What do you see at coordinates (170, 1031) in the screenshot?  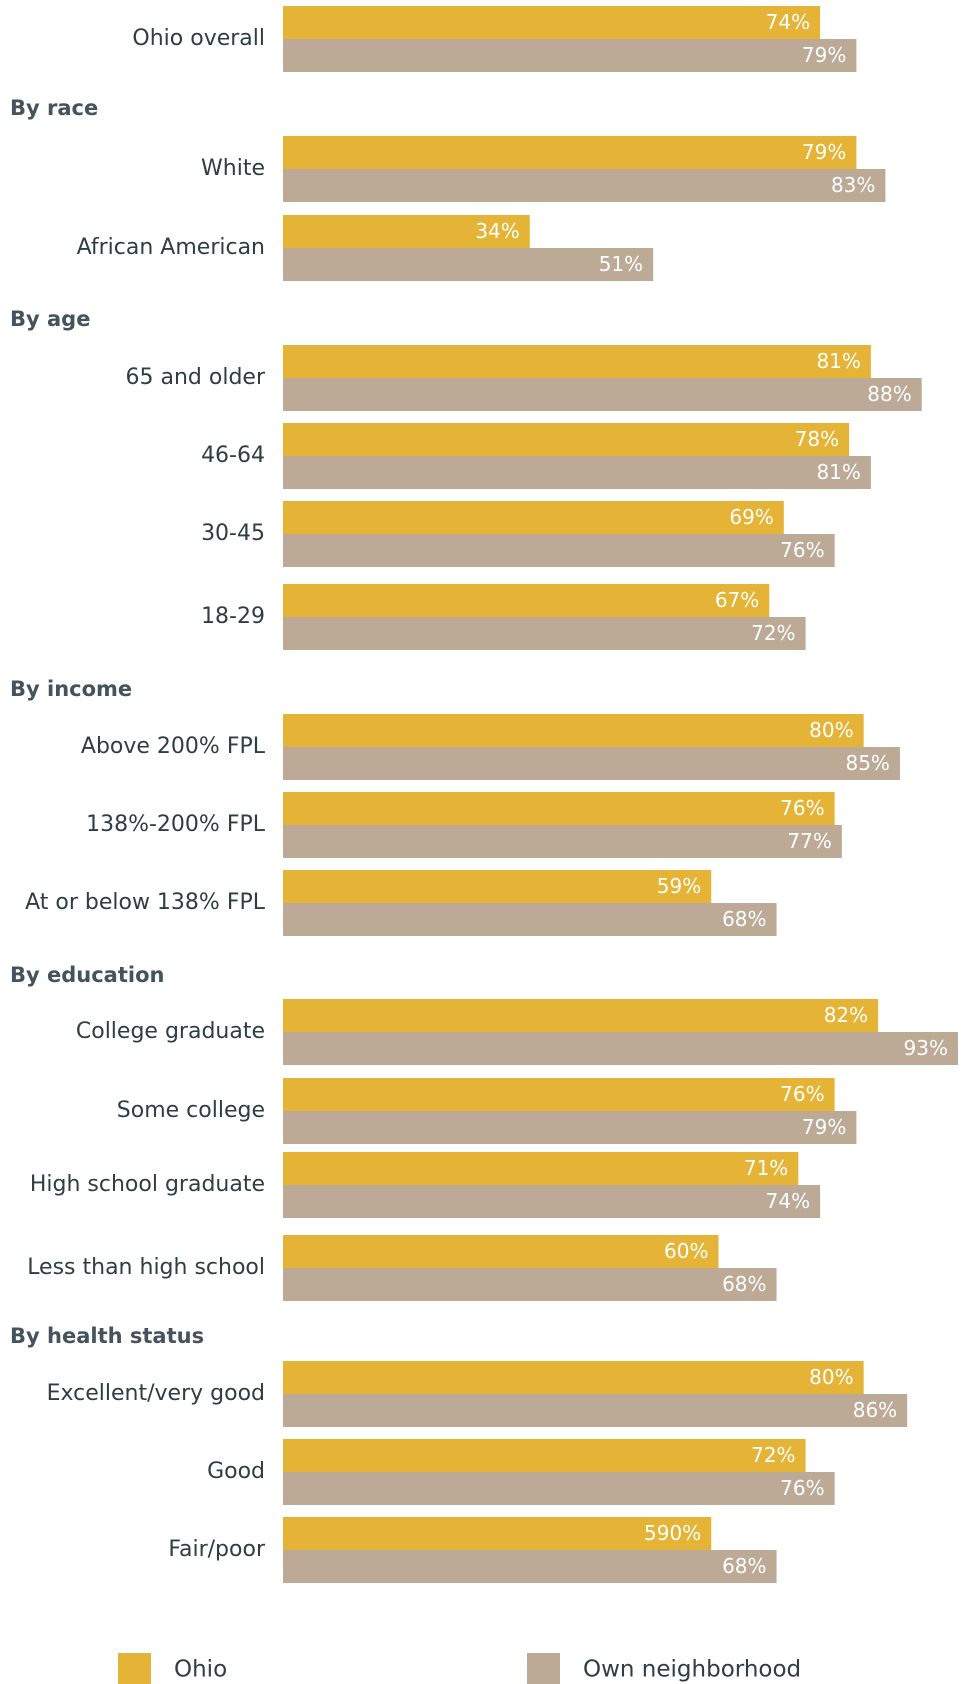 I see `category-label: College graduate` at bounding box center [170, 1031].